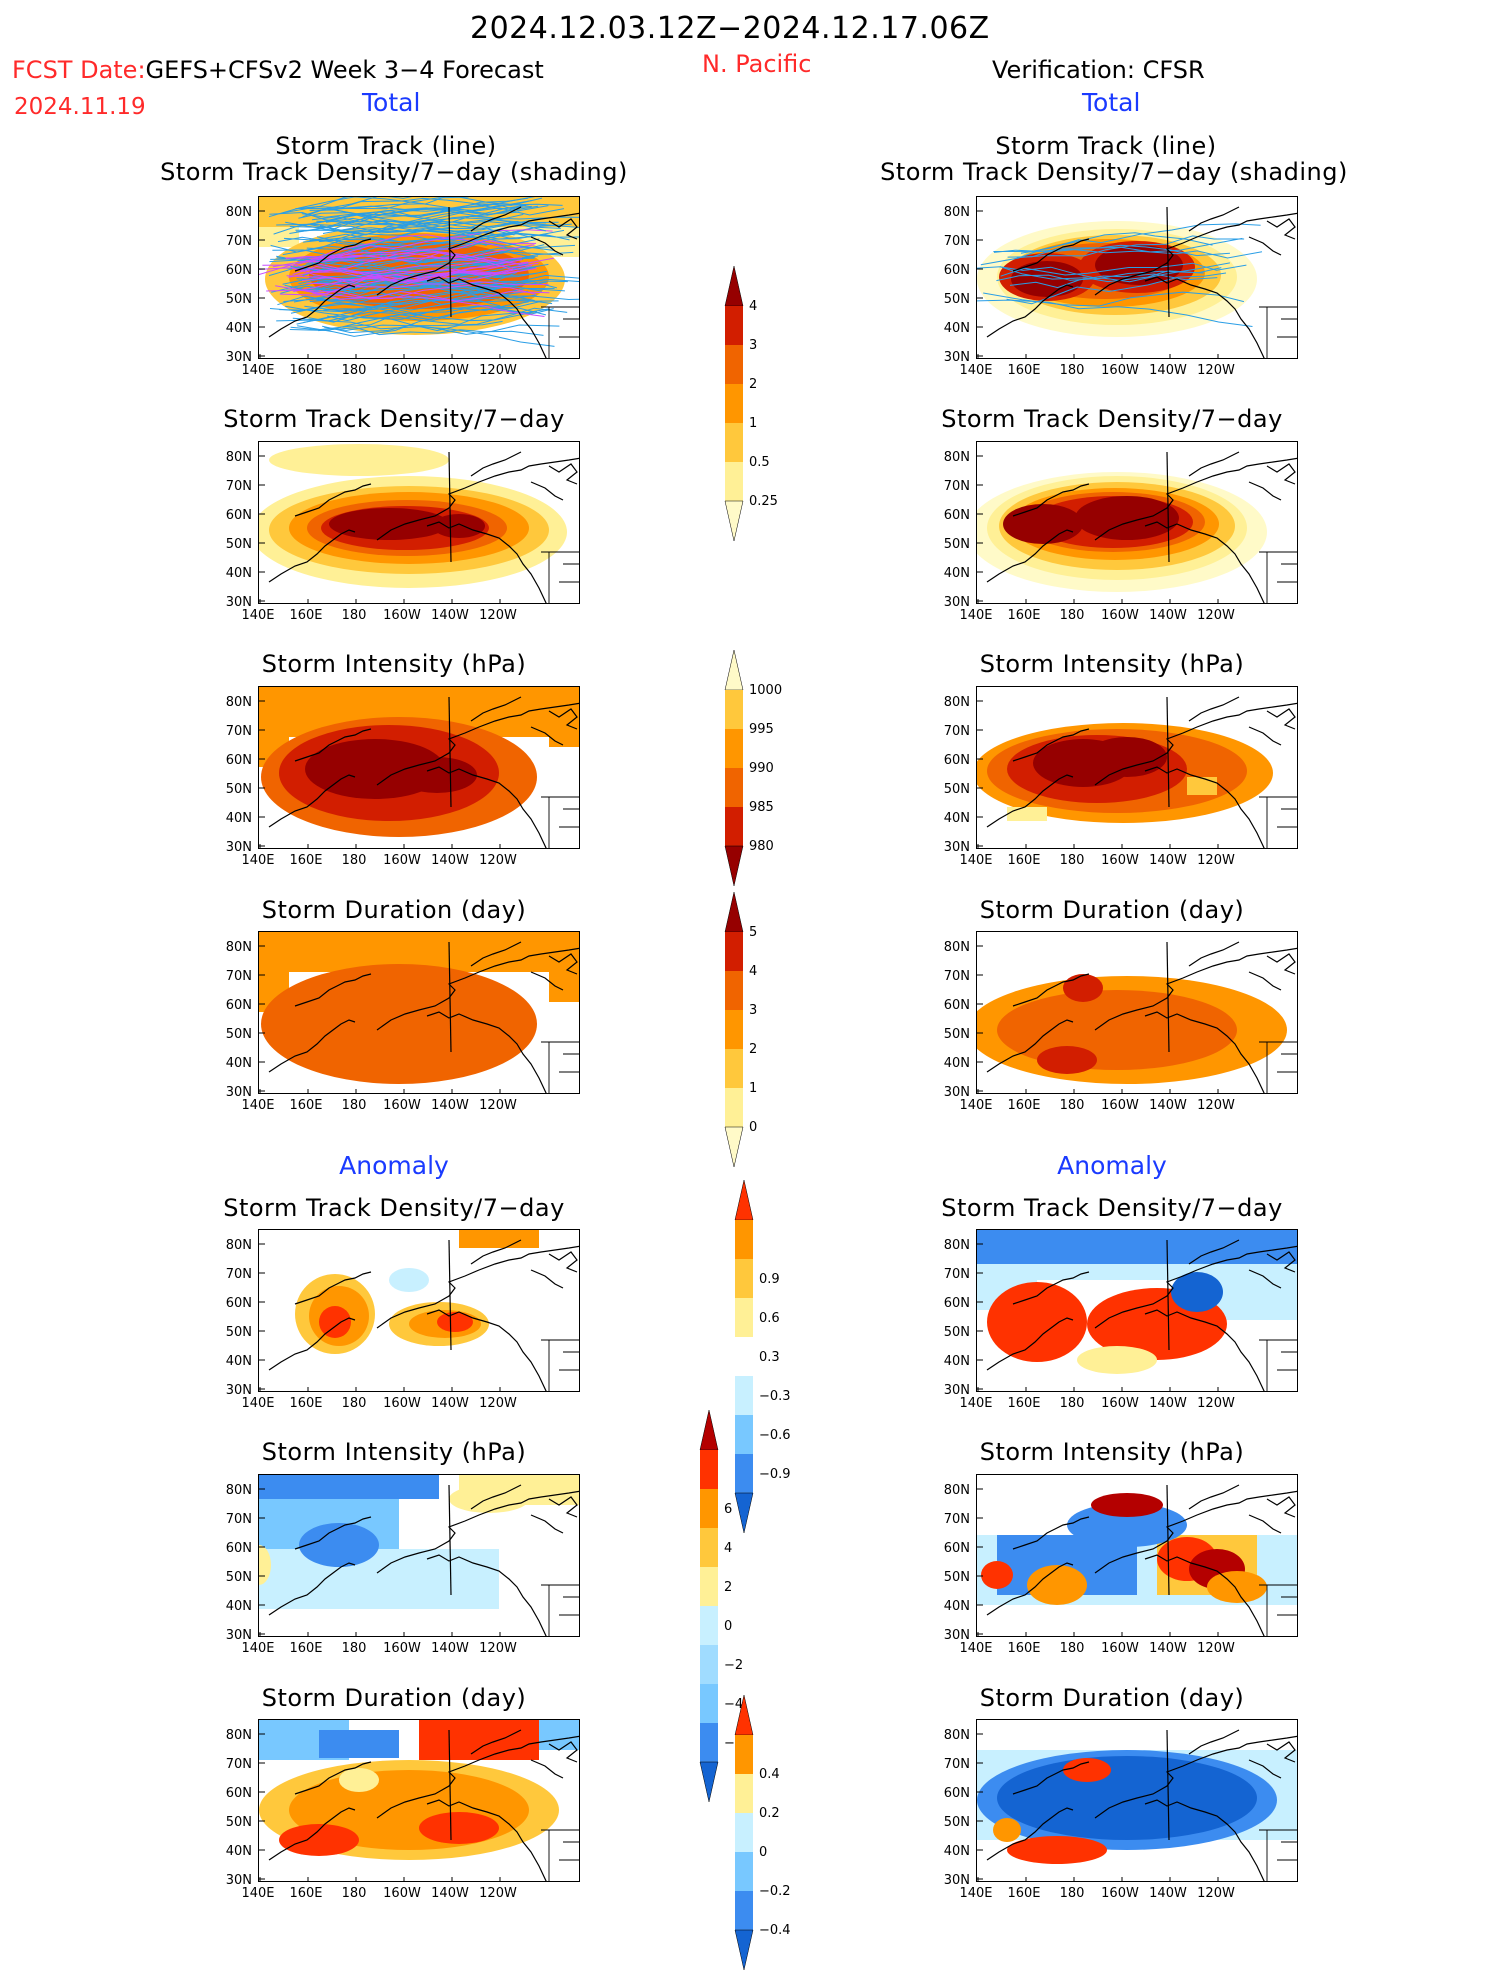 The width and height of the screenshot is (1487, 1976). I want to click on colorbar-label: 5, so click(753, 932).